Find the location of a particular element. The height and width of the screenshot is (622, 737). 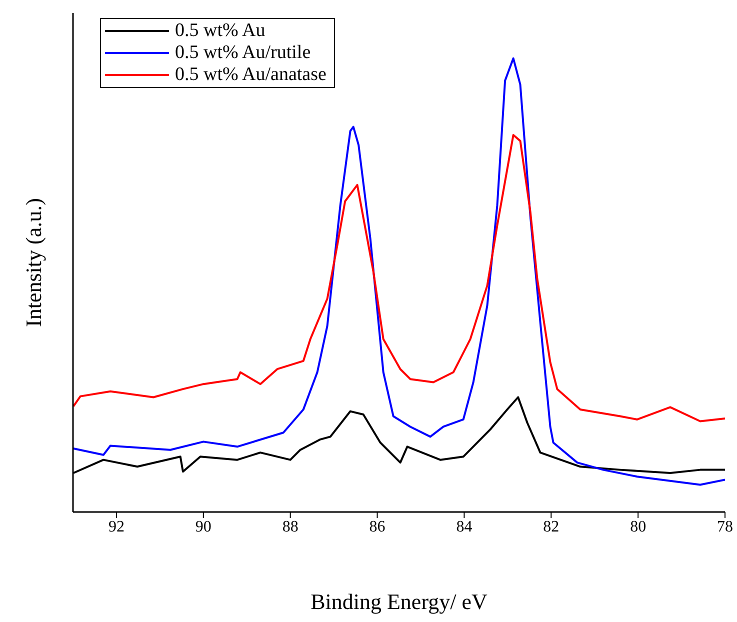

legend-label: 0.5 wt% Au/anatase is located at coordinates (250, 75).